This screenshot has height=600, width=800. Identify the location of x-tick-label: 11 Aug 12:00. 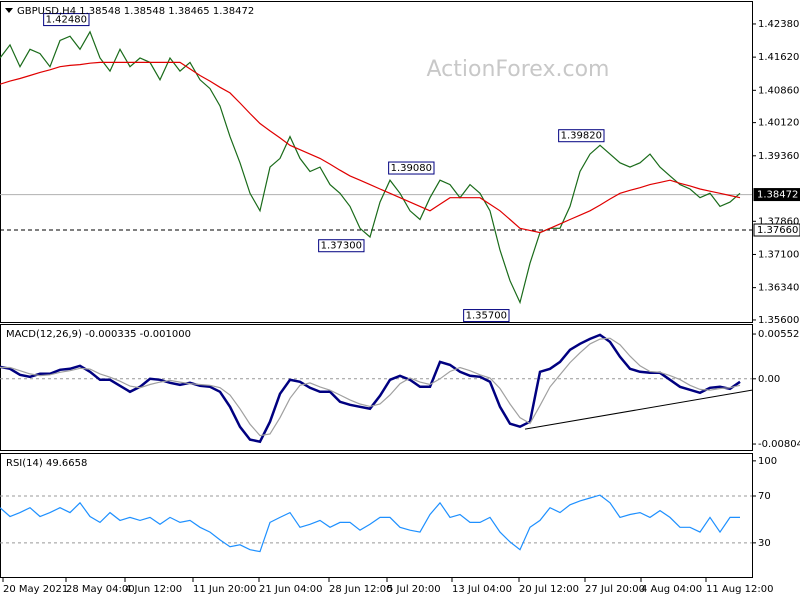
(739, 589).